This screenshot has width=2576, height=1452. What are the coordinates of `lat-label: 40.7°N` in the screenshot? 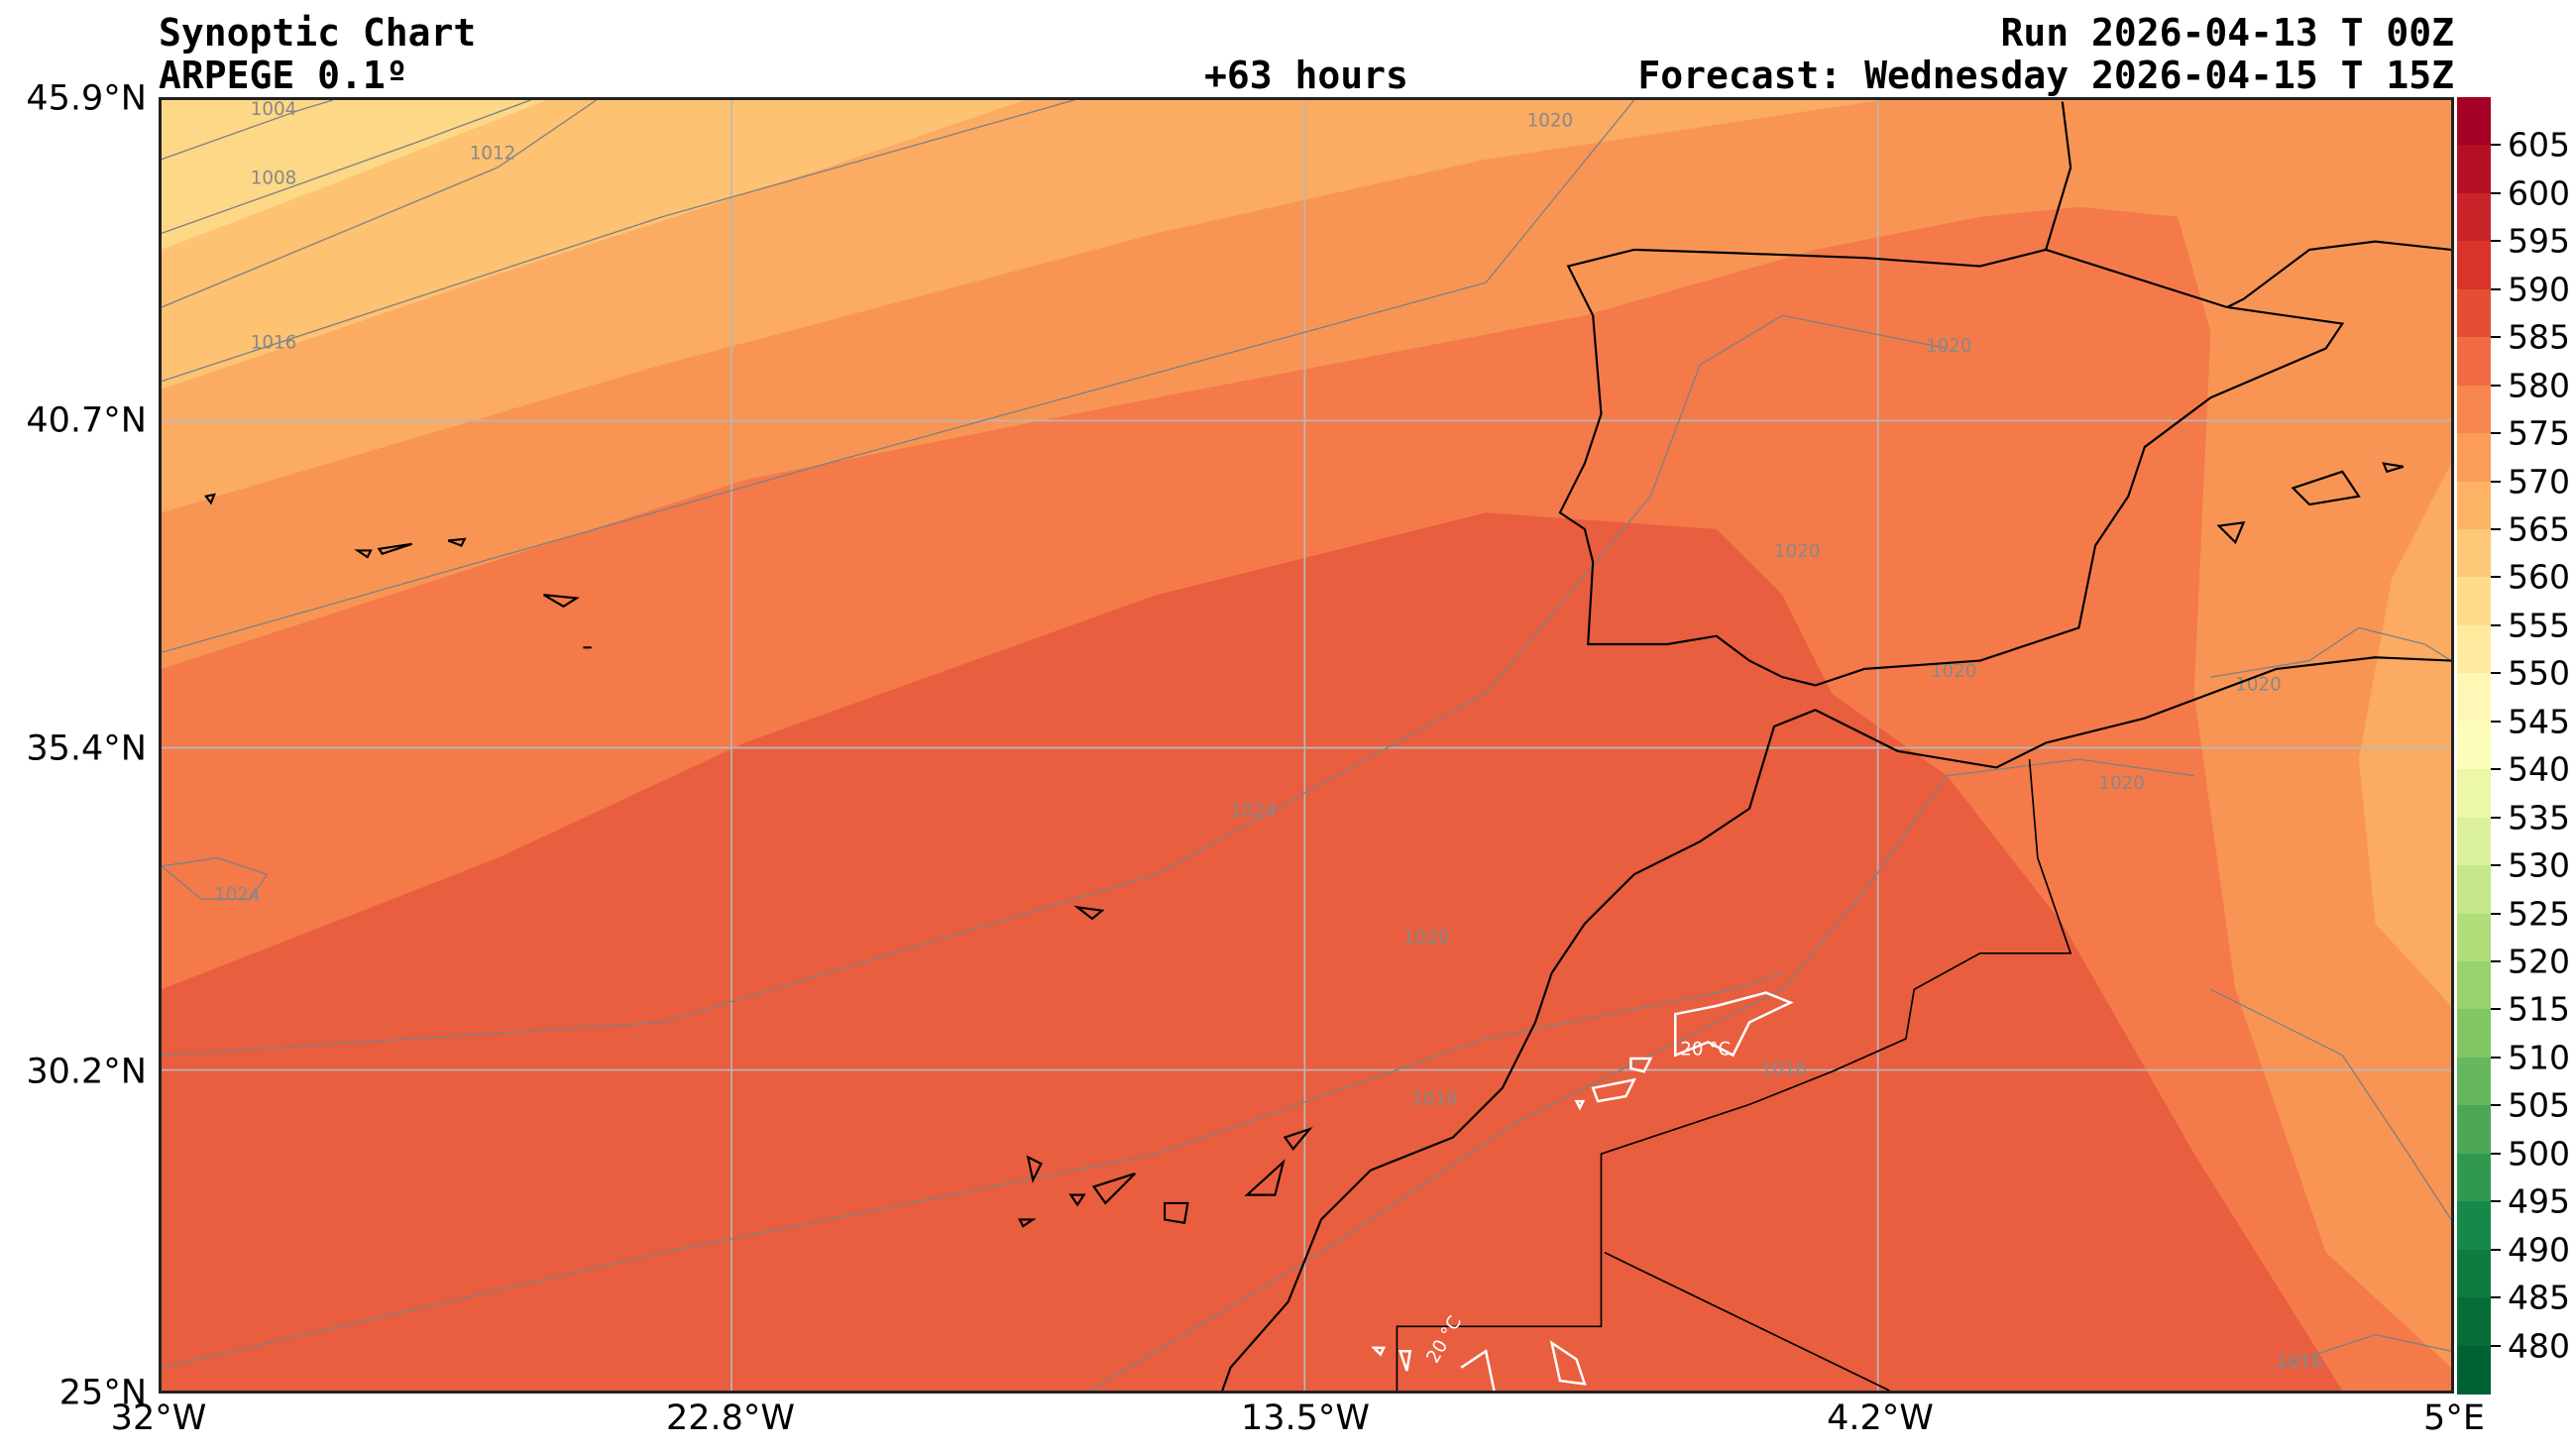 It's located at (86, 420).